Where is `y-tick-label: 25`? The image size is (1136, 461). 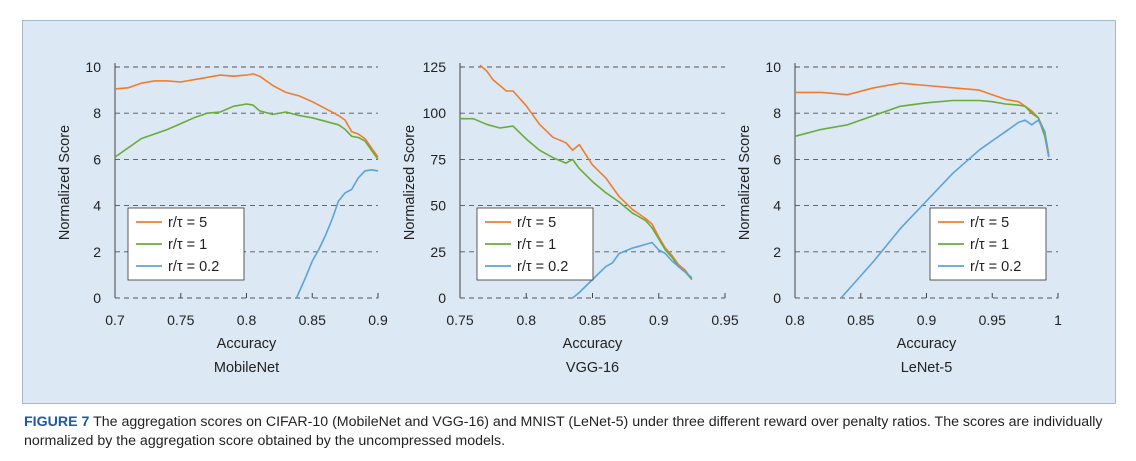
y-tick-label: 25 is located at coordinates (438, 252).